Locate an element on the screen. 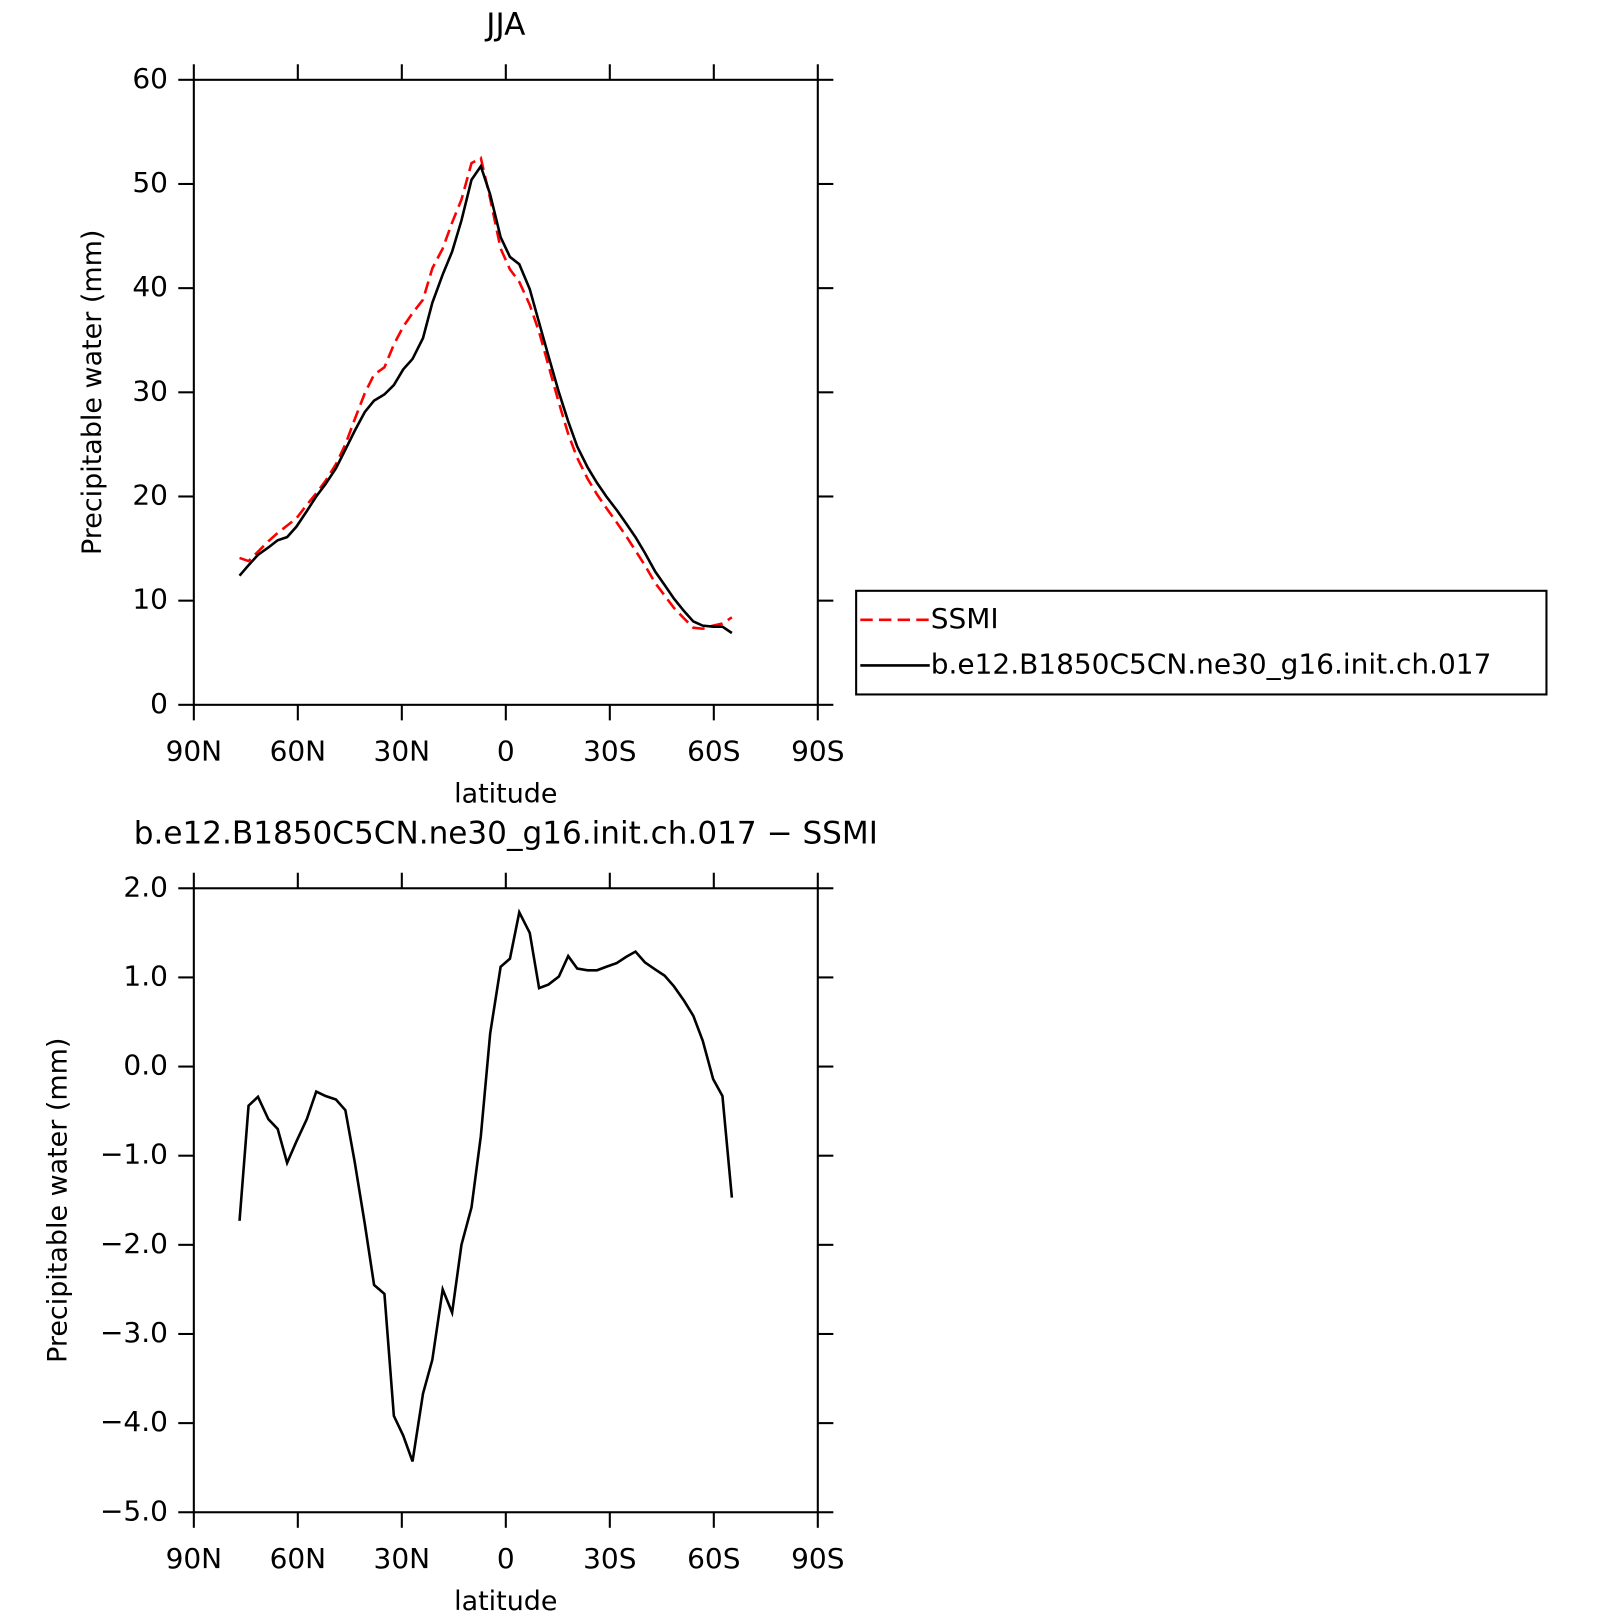 Image resolution: width=1617 pixels, height=1619 pixels. y-tick-label: 2.0 is located at coordinates (145, 886).